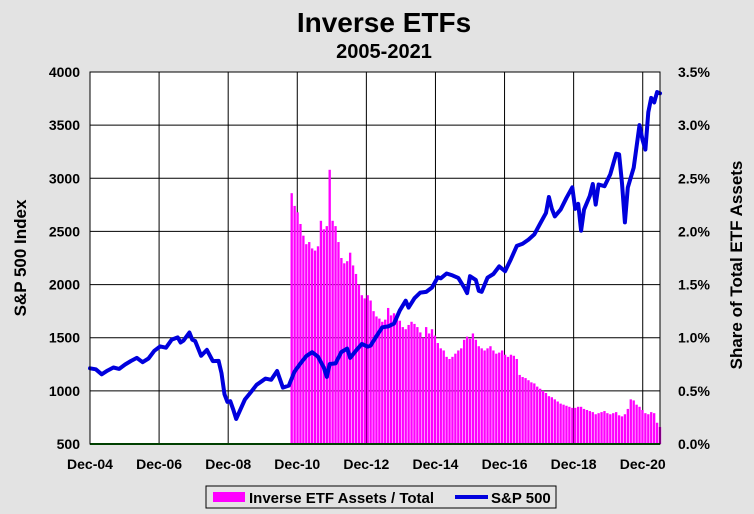 The width and height of the screenshot is (754, 514). What do you see at coordinates (694, 125) in the screenshot?
I see `right-tick-label: 3.0%` at bounding box center [694, 125].